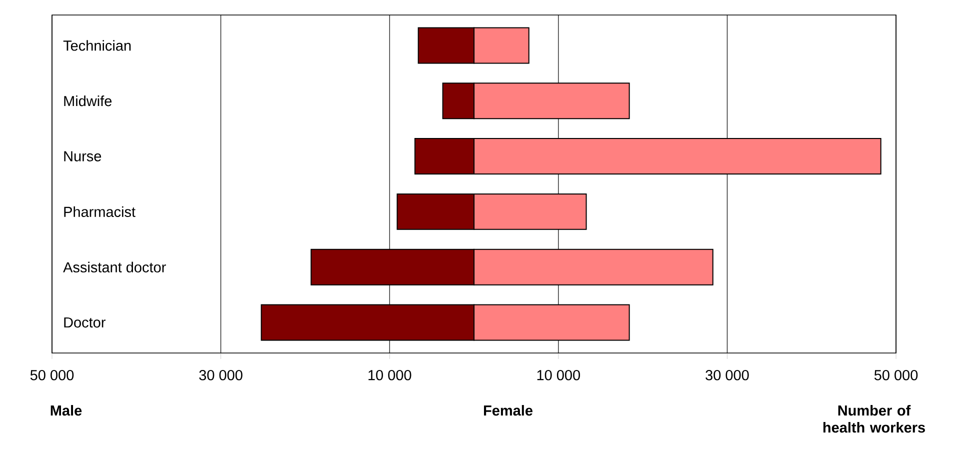 Image resolution: width=961 pixels, height=472 pixels. I want to click on y-tick-label: Pharmacist, so click(100, 212).